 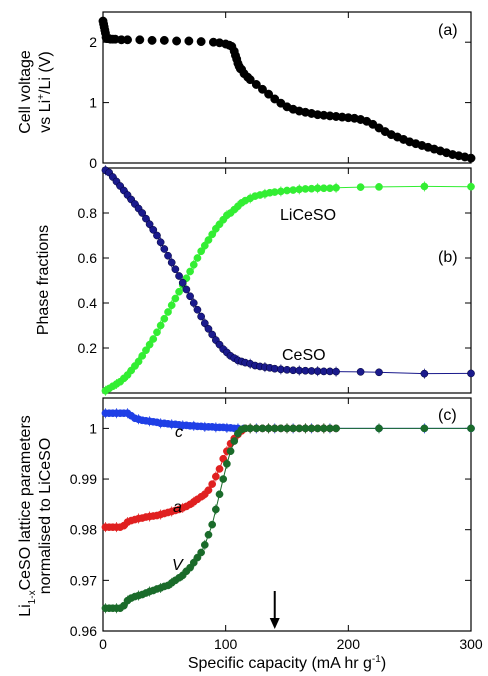 I want to click on panel-a-ylabel-line1: Cell voltage, so click(x=25, y=92).